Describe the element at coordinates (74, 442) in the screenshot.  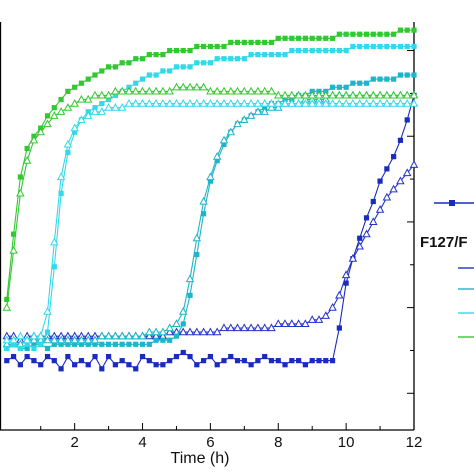
I see `x-tick-label: 2` at that location.